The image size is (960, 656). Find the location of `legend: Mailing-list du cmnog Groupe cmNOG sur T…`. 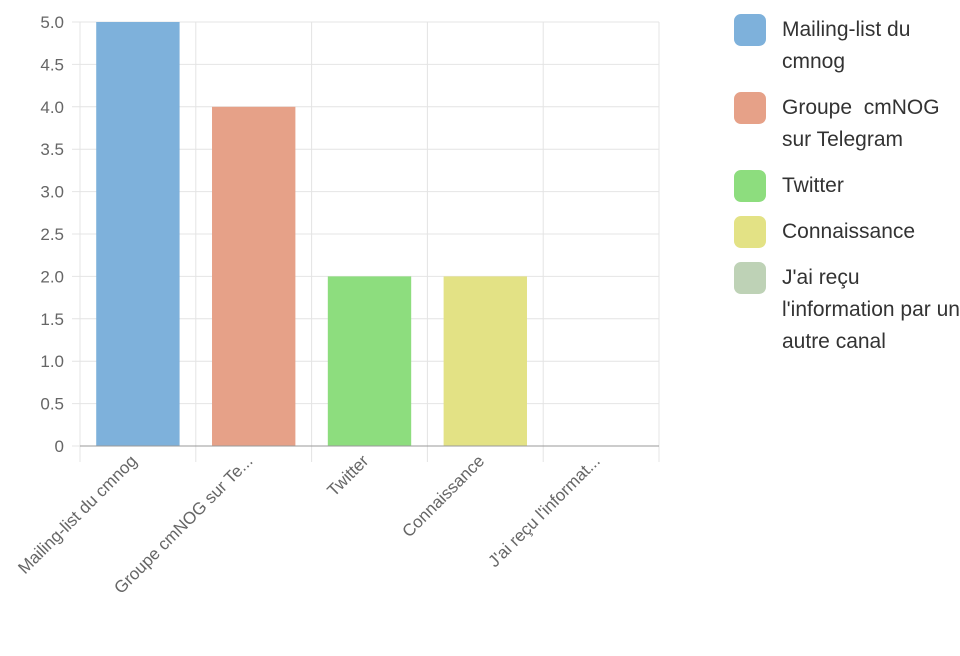

legend: Mailing-list du cmnog Groupe cmNOG sur T… is located at coordinates (847, 193).